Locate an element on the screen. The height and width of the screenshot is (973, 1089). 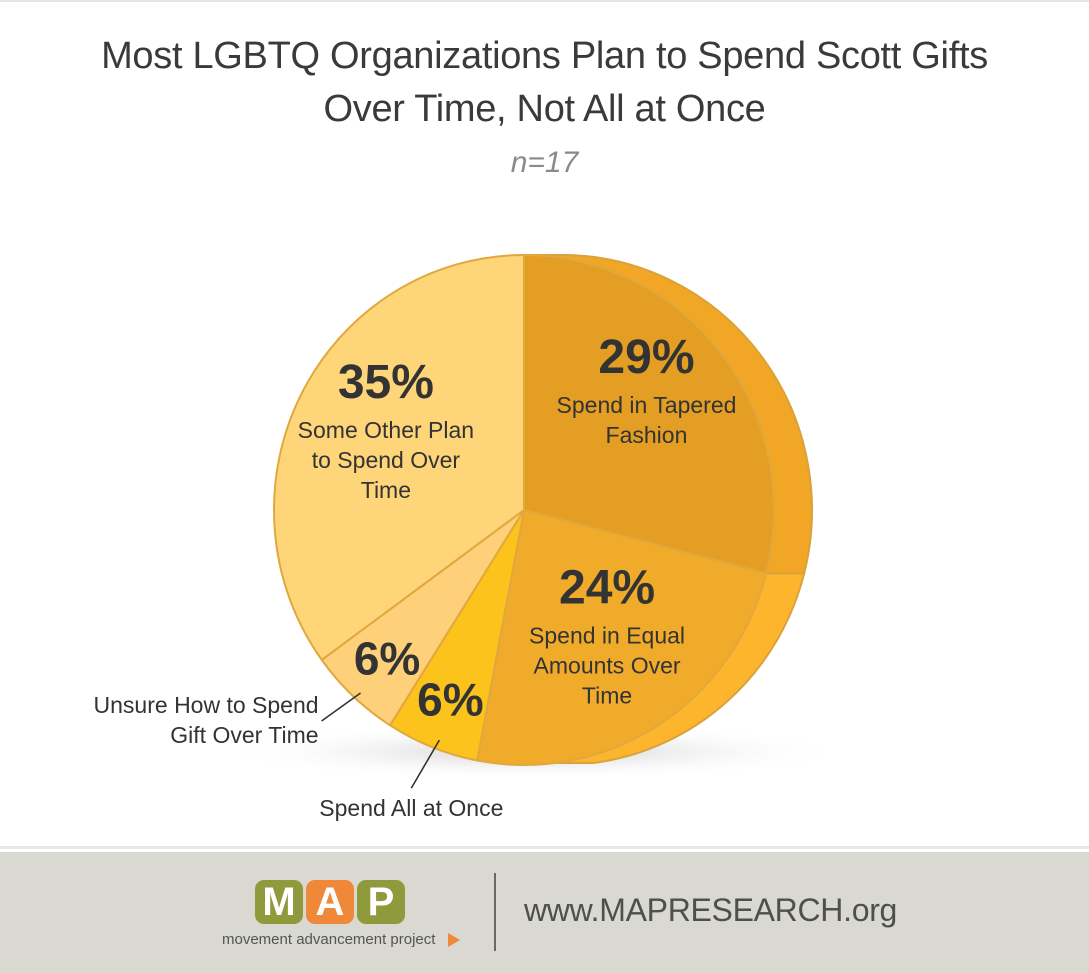
footer-bar is located at coordinates (544, 912).